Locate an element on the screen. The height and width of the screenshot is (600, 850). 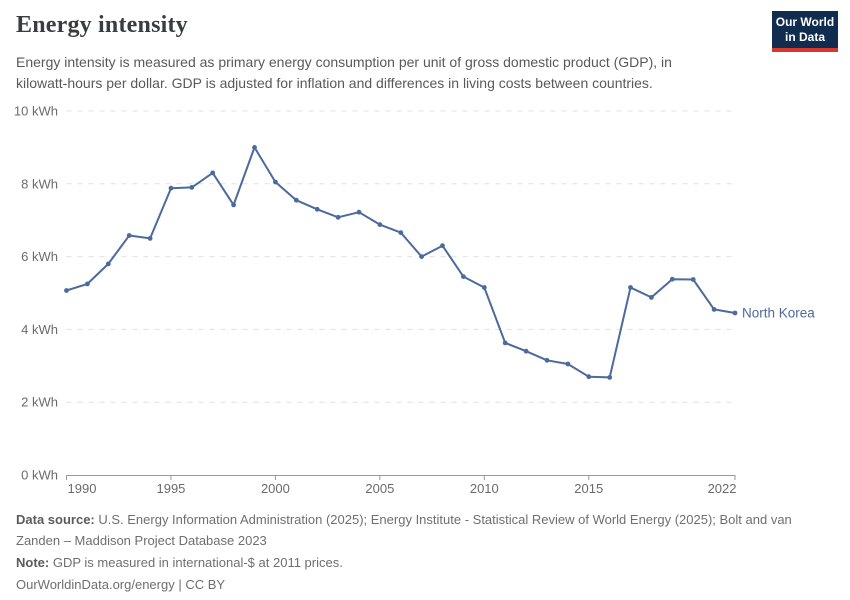
owid-logo: Our World in Data is located at coordinates (805, 31).